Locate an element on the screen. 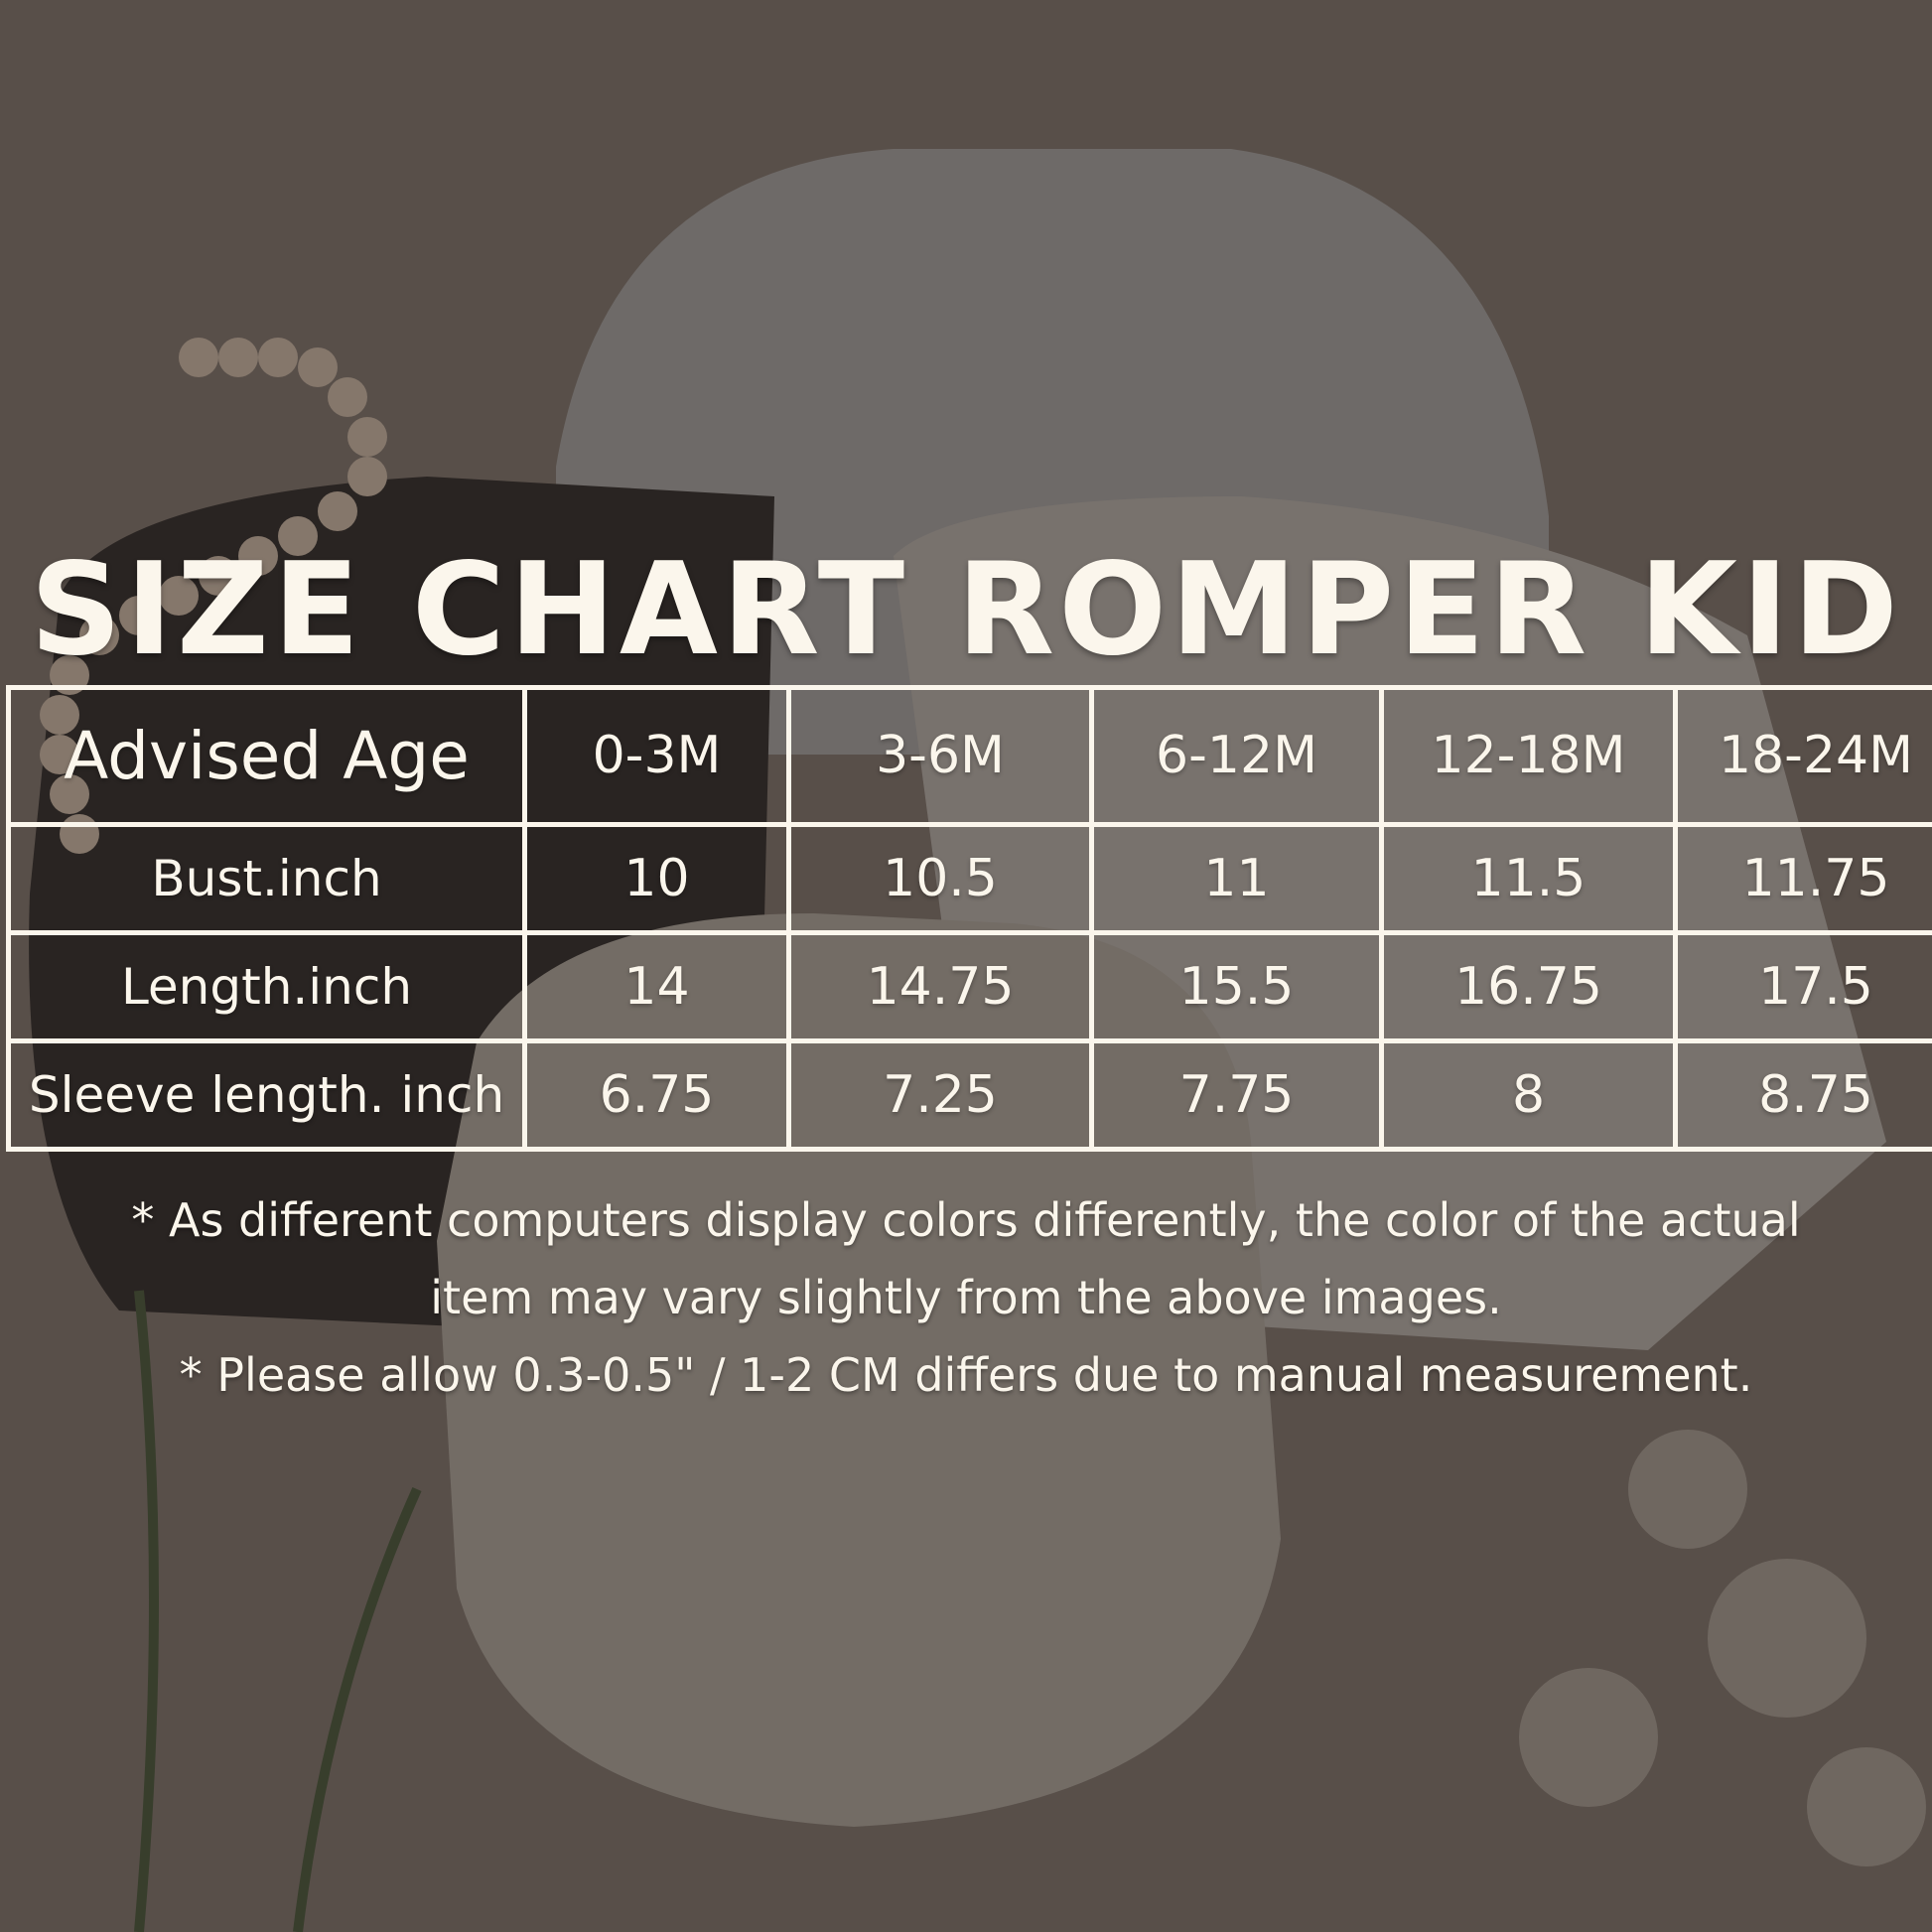 The height and width of the screenshot is (1932, 1932). row-label: Sleeve length. inch is located at coordinates (267, 1095).